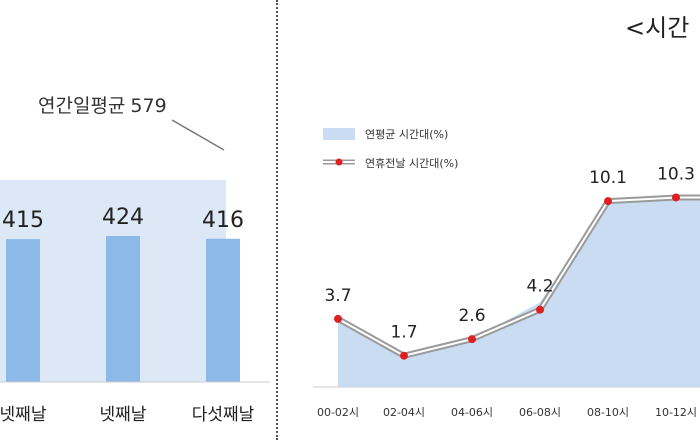  I want to click on bars-group: 415 424 416, so click(123, 293).